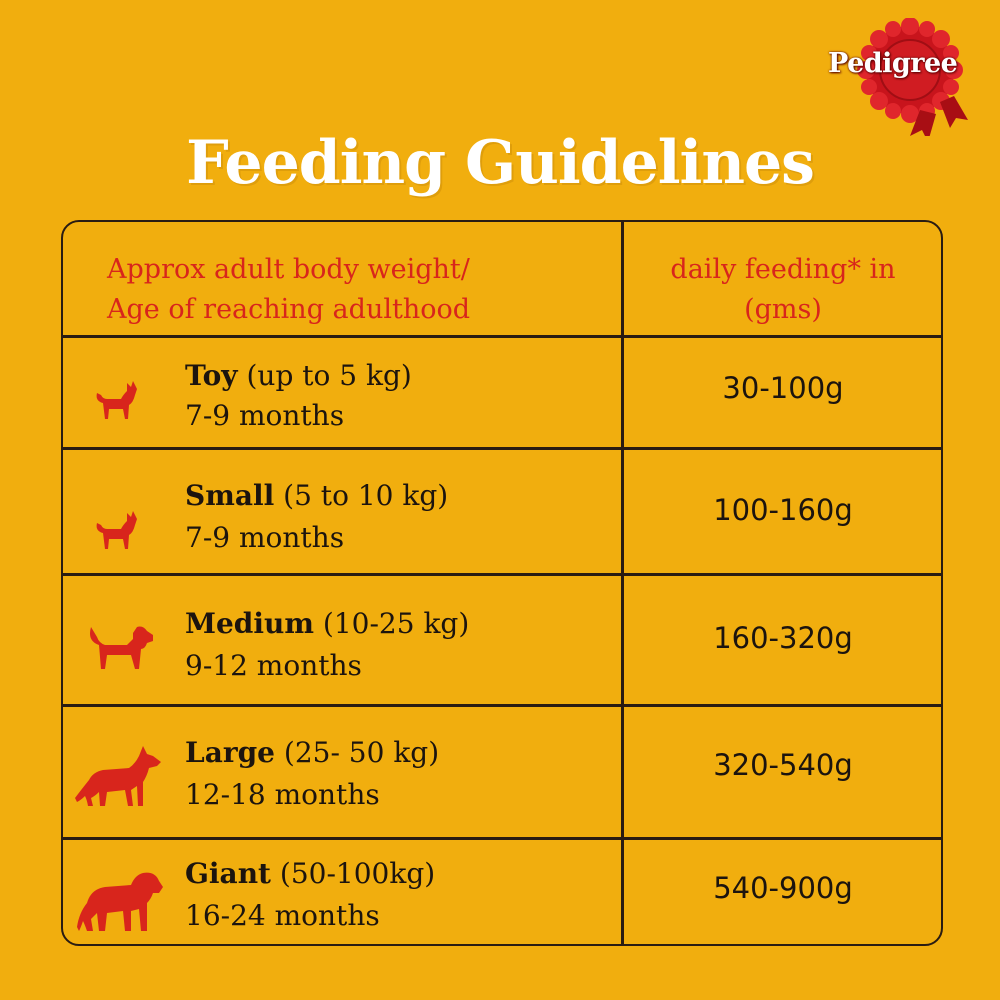  I want to click on feeding-amount: 100-160g, so click(783, 510).